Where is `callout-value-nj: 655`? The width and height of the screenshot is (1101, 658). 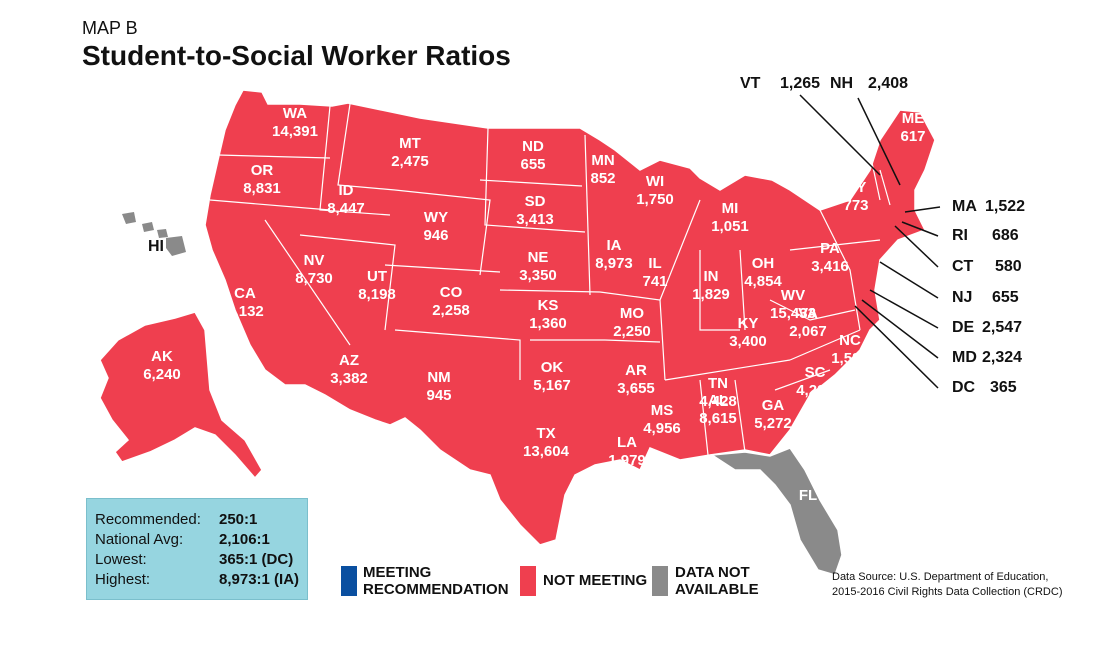 callout-value-nj: 655 is located at coordinates (1005, 297).